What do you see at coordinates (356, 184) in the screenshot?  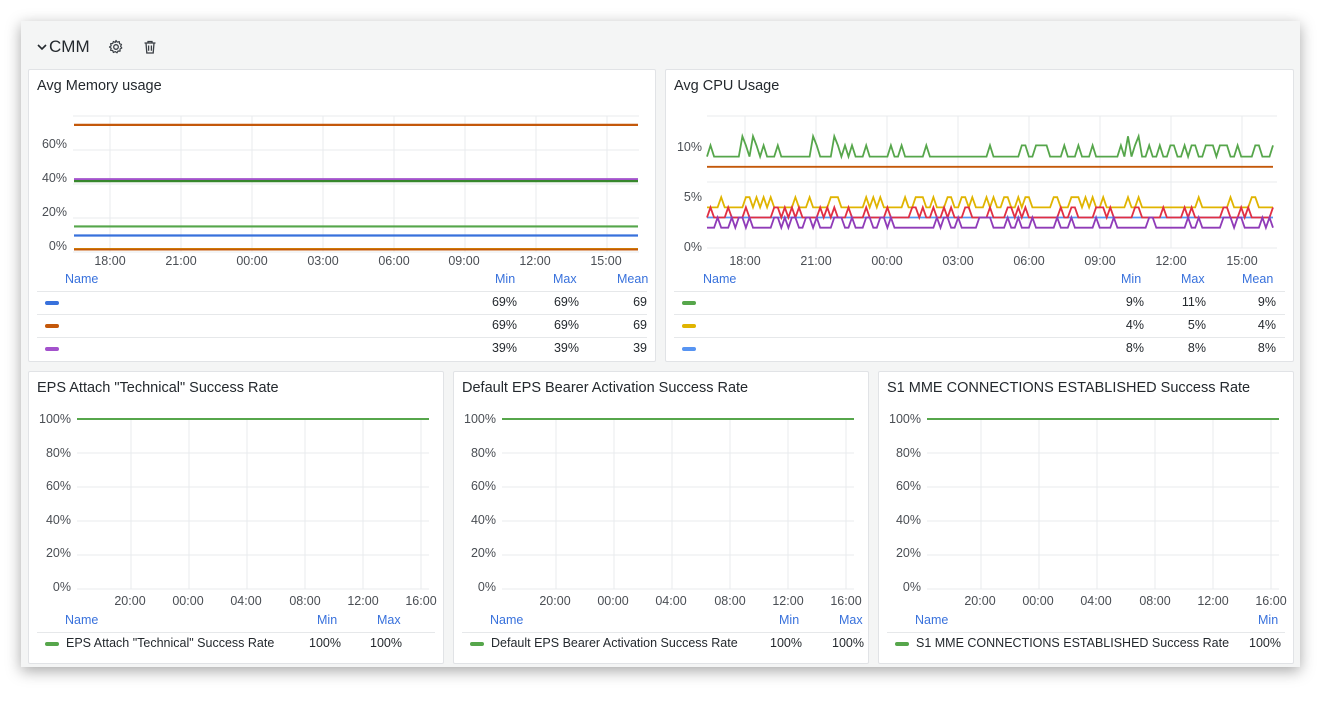 I see `memory-plot-area` at bounding box center [356, 184].